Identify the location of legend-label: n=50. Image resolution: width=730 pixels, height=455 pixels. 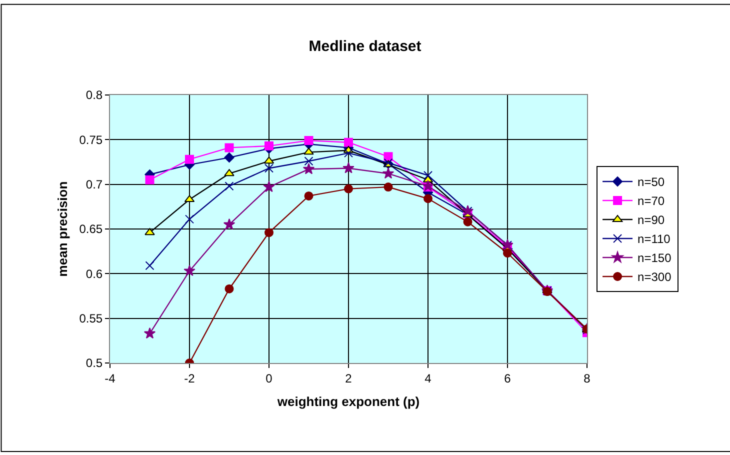
(651, 182).